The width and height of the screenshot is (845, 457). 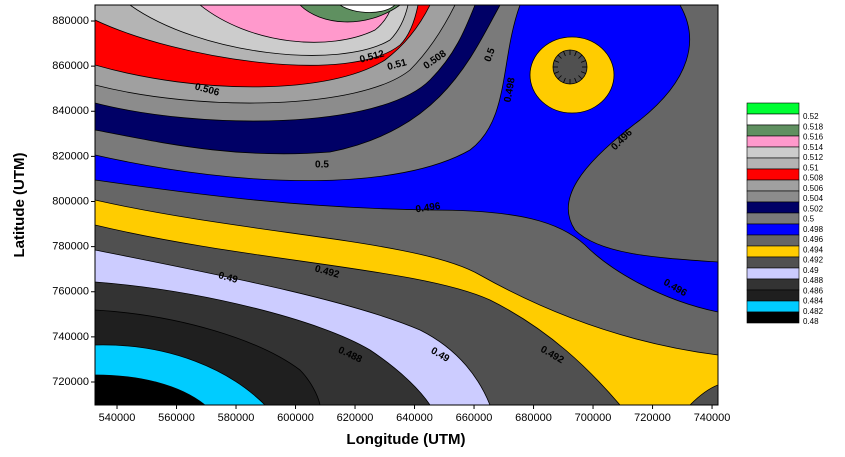 What do you see at coordinates (117, 418) in the screenshot?
I see `x-tick-label: 540000` at bounding box center [117, 418].